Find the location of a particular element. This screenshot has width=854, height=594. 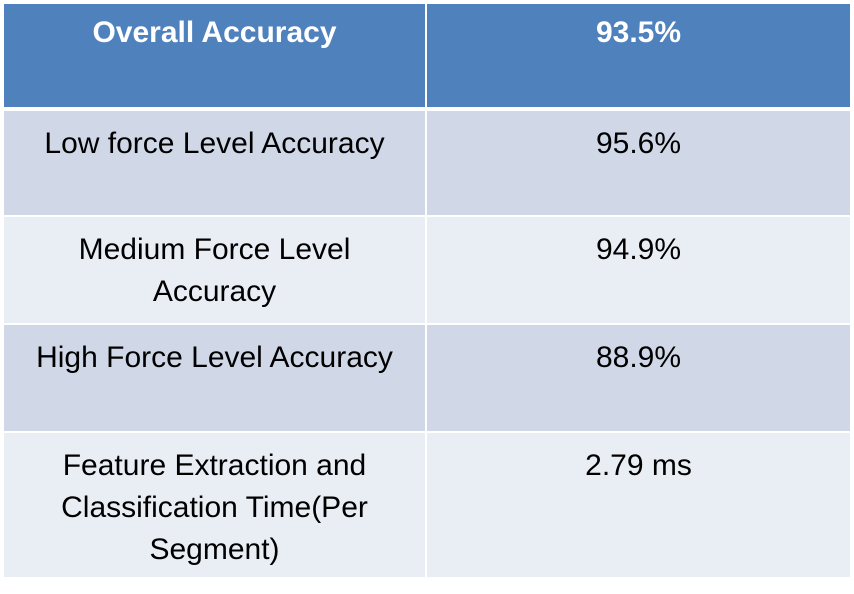

row-label-text: Medium Force Level Accuracy is located at coordinates (214, 270).